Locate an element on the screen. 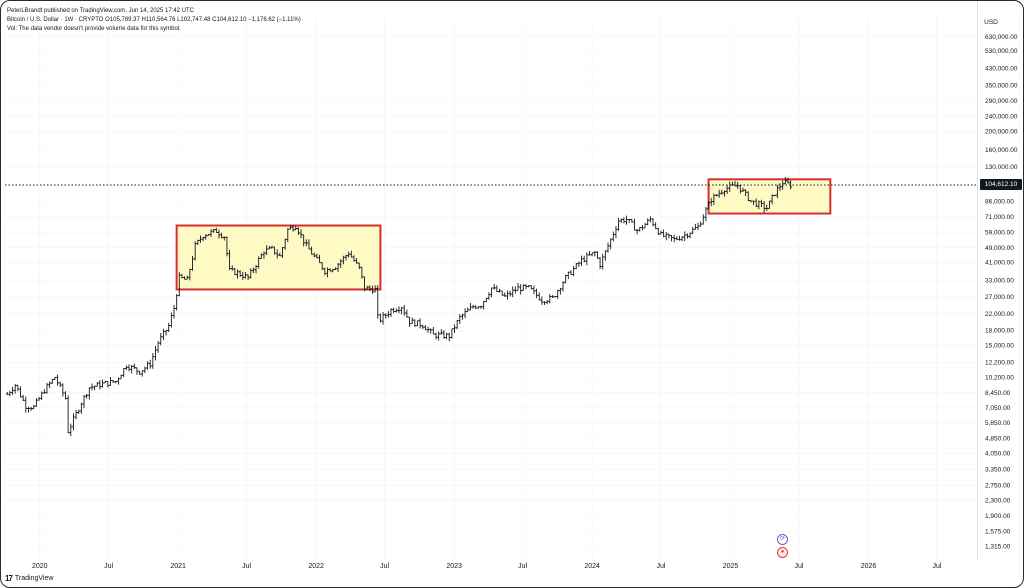 Image resolution: width=1024 pixels, height=588 pixels. price-tick-label: 1,900.00 is located at coordinates (998, 516).